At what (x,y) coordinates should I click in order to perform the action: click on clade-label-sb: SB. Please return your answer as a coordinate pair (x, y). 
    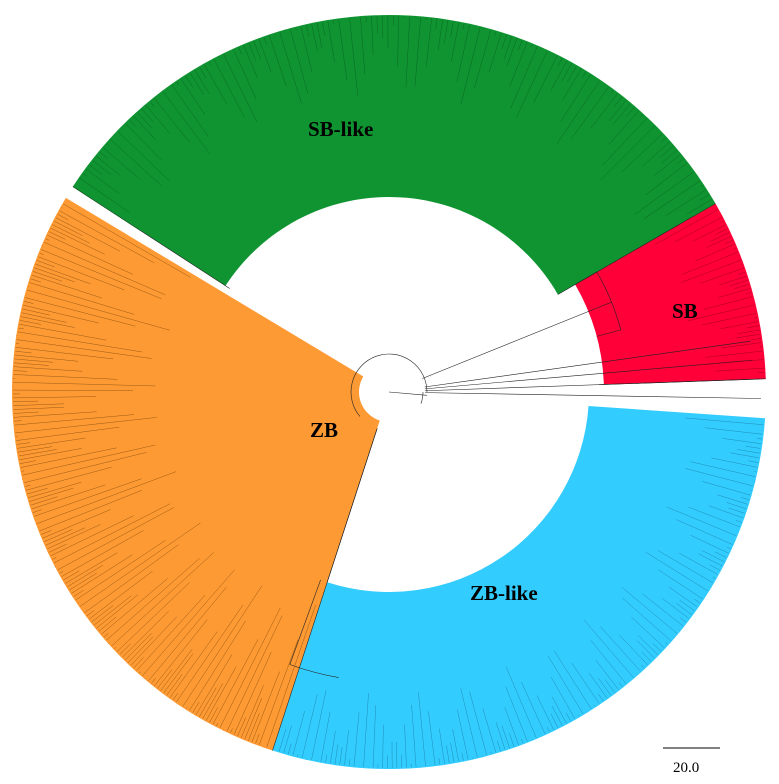
    Looking at the image, I should click on (685, 311).